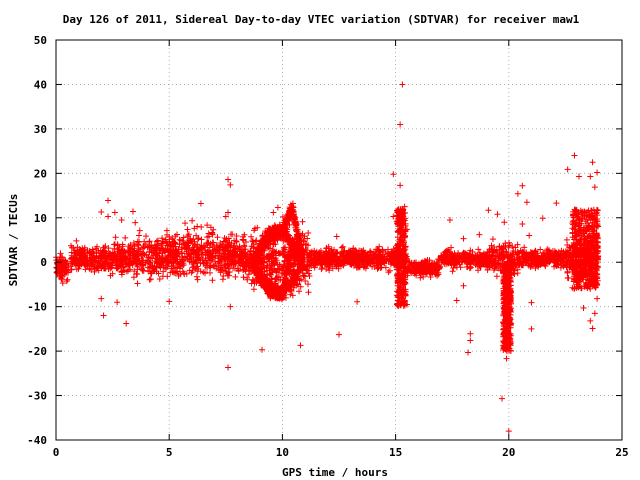  What do you see at coordinates (169, 452) in the screenshot?
I see `x-tick-label: 5` at bounding box center [169, 452].